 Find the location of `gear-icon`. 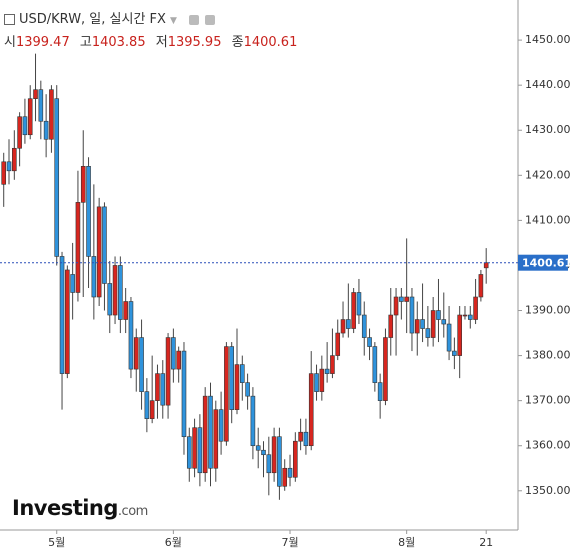

gear-icon is located at coordinates (210, 19).